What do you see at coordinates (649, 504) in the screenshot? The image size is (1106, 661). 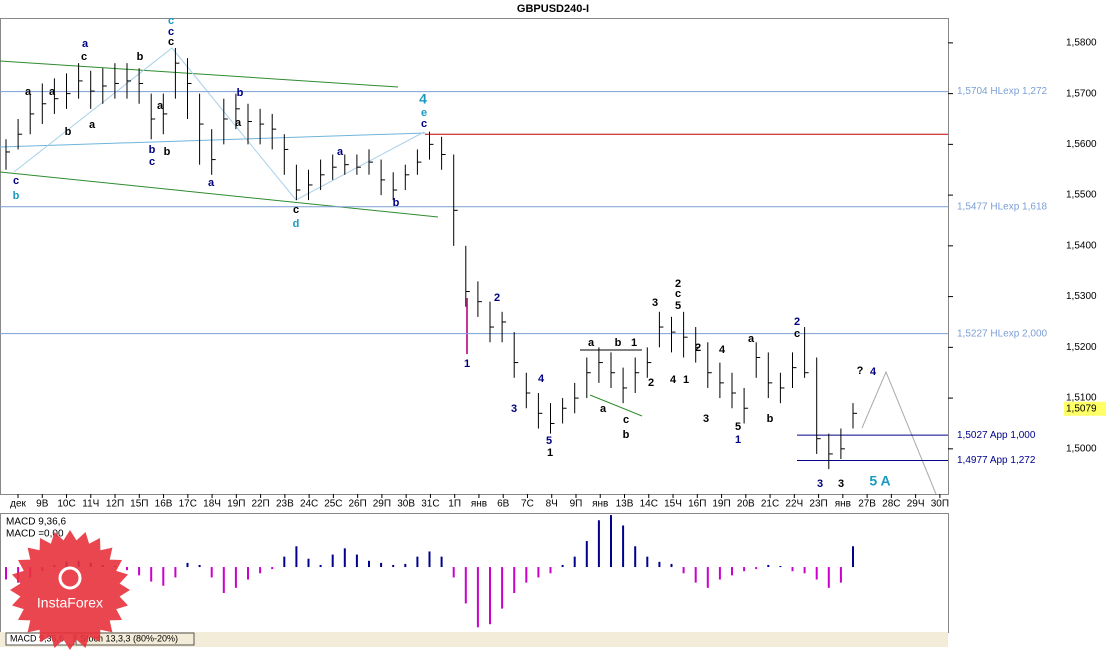 I see `x-tick-label: 14С` at bounding box center [649, 504].